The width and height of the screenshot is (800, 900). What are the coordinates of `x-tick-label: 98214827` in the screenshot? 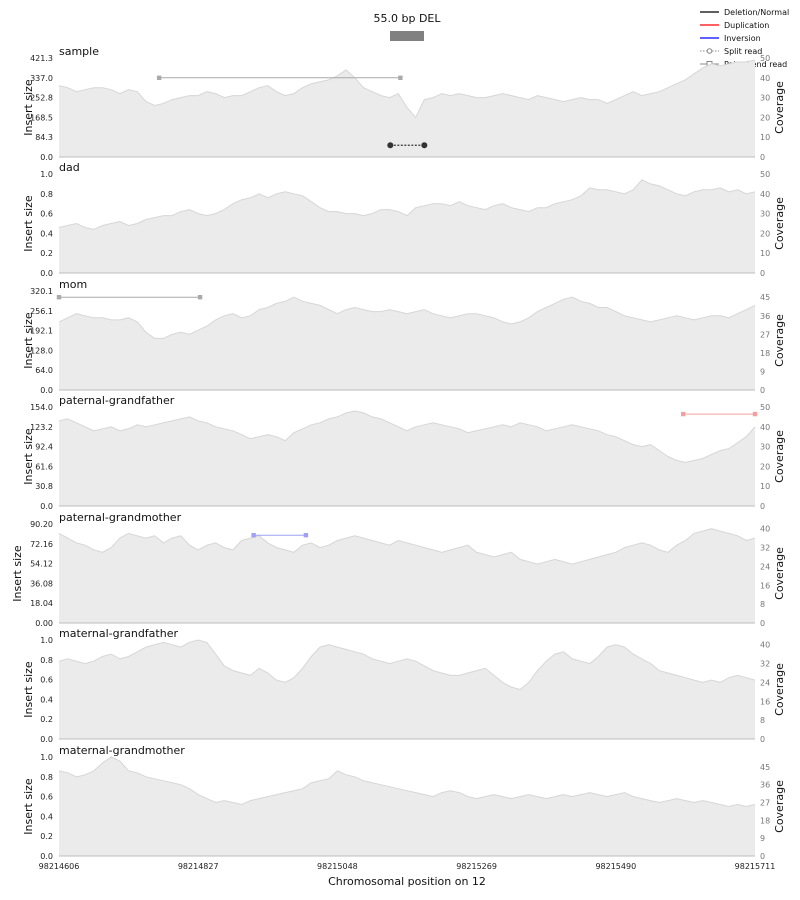 It's located at (198, 866).